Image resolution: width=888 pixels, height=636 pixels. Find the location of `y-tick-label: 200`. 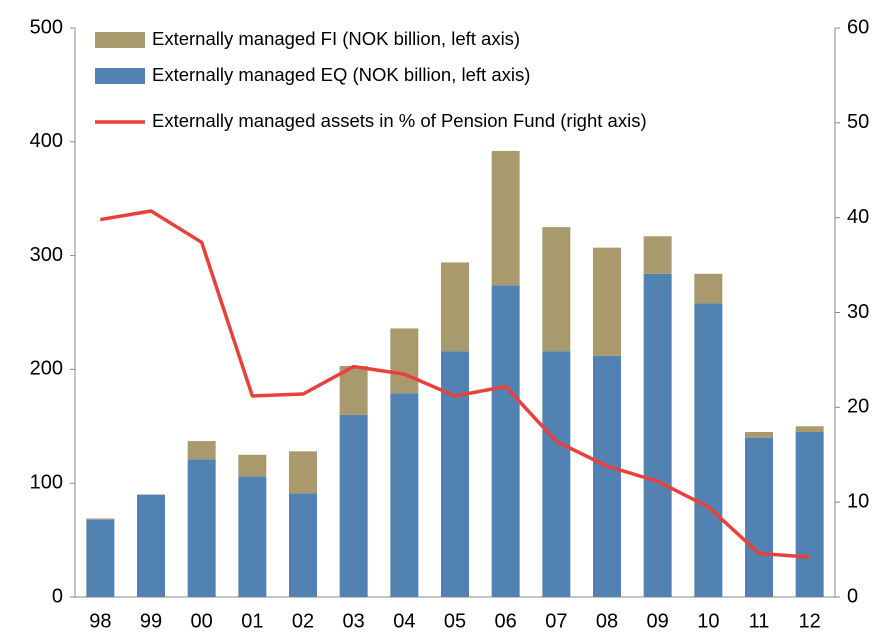

y-tick-label: 200 is located at coordinates (46, 369).